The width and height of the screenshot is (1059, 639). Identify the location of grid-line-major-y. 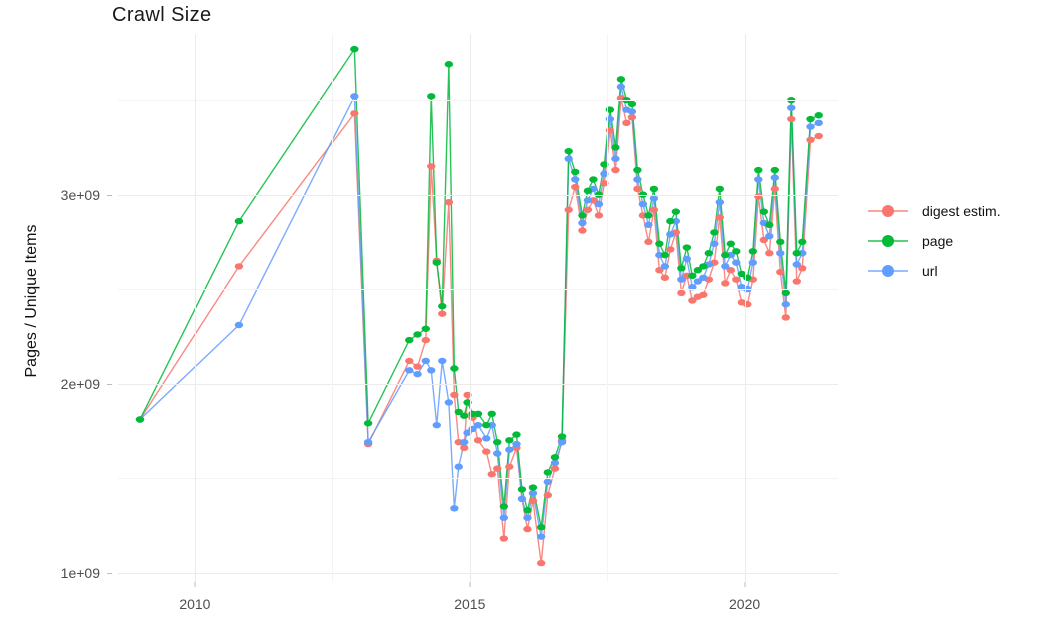
(478, 384).